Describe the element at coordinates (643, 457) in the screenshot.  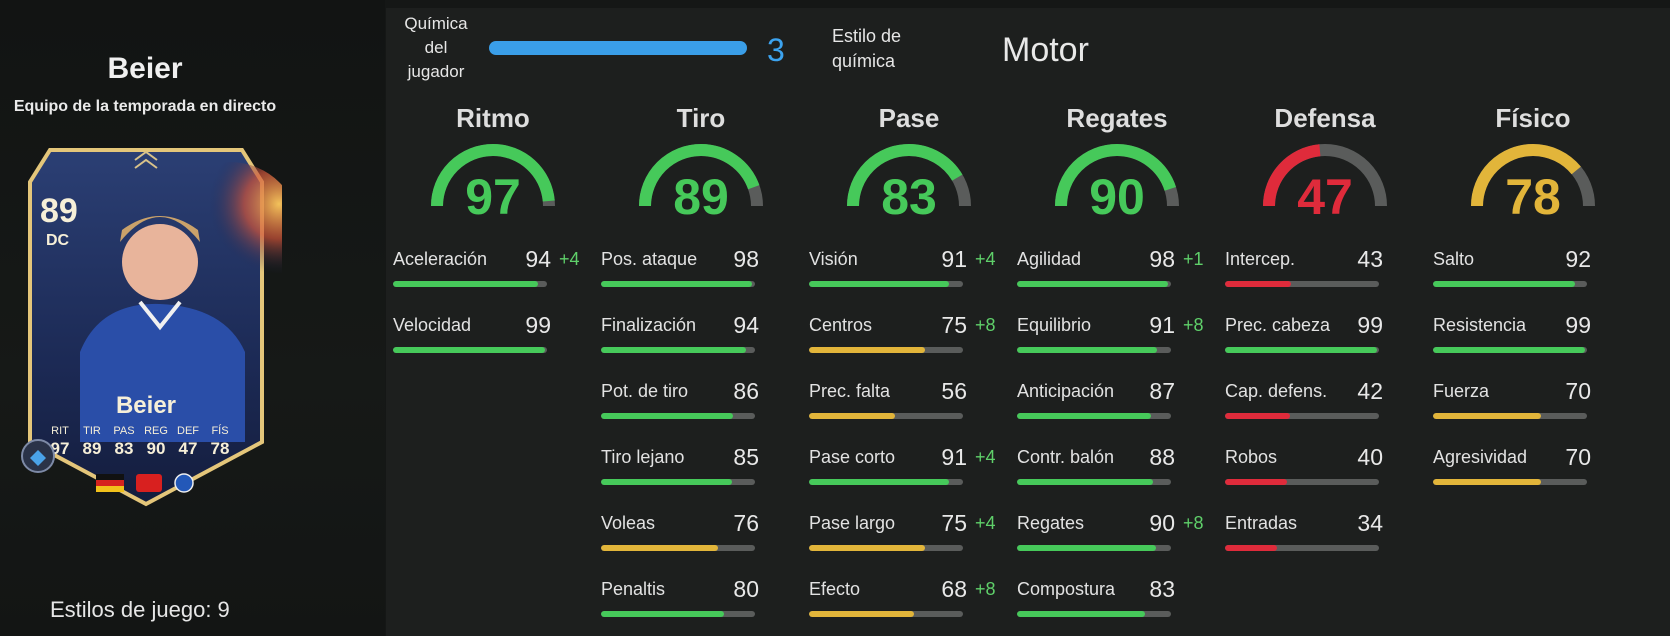
I see `stat-label: Tiro lejano` at that location.